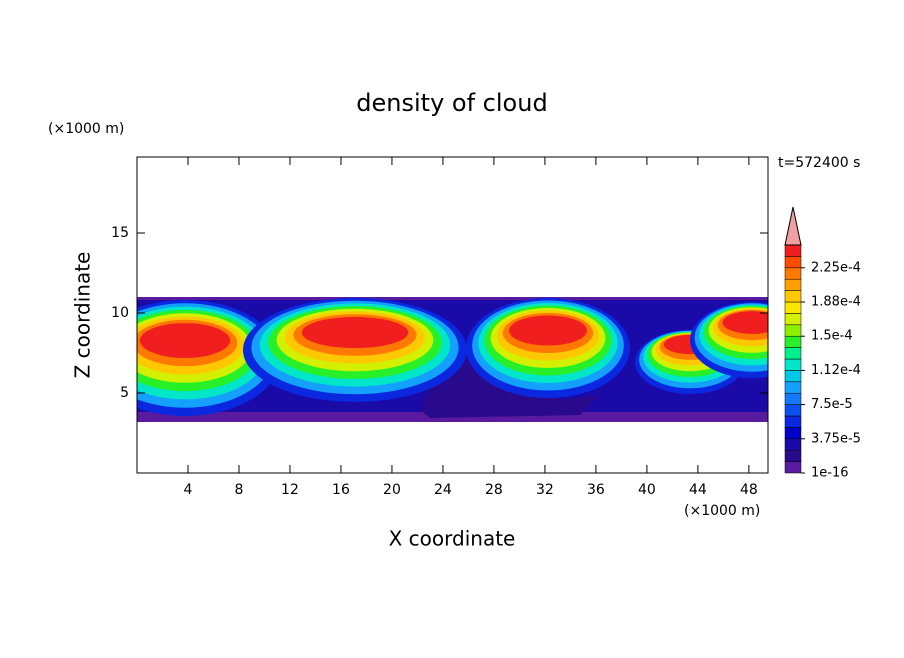 The height and width of the screenshot is (658, 904). Describe the element at coordinates (120, 233) in the screenshot. I see `y-tick-label: 15` at that location.